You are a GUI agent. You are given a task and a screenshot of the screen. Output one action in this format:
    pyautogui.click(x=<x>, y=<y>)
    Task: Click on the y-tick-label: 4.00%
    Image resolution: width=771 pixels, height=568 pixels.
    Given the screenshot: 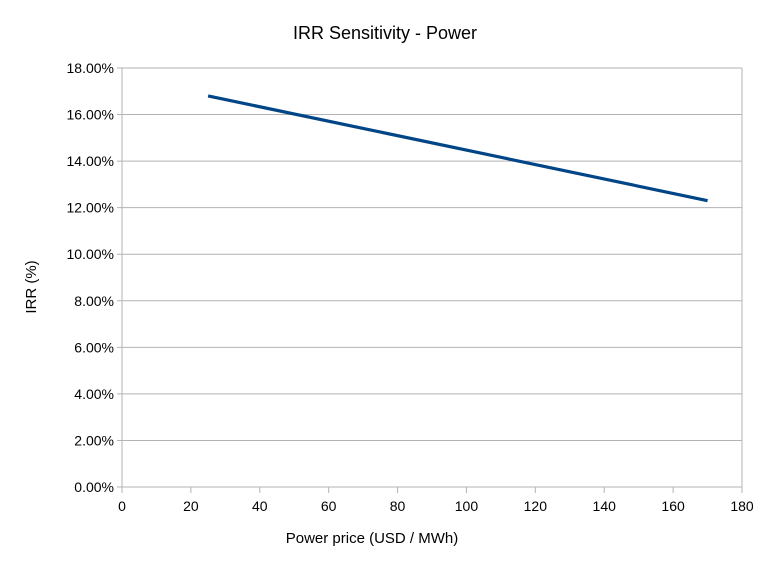 What is the action you would take?
    pyautogui.click(x=94, y=394)
    